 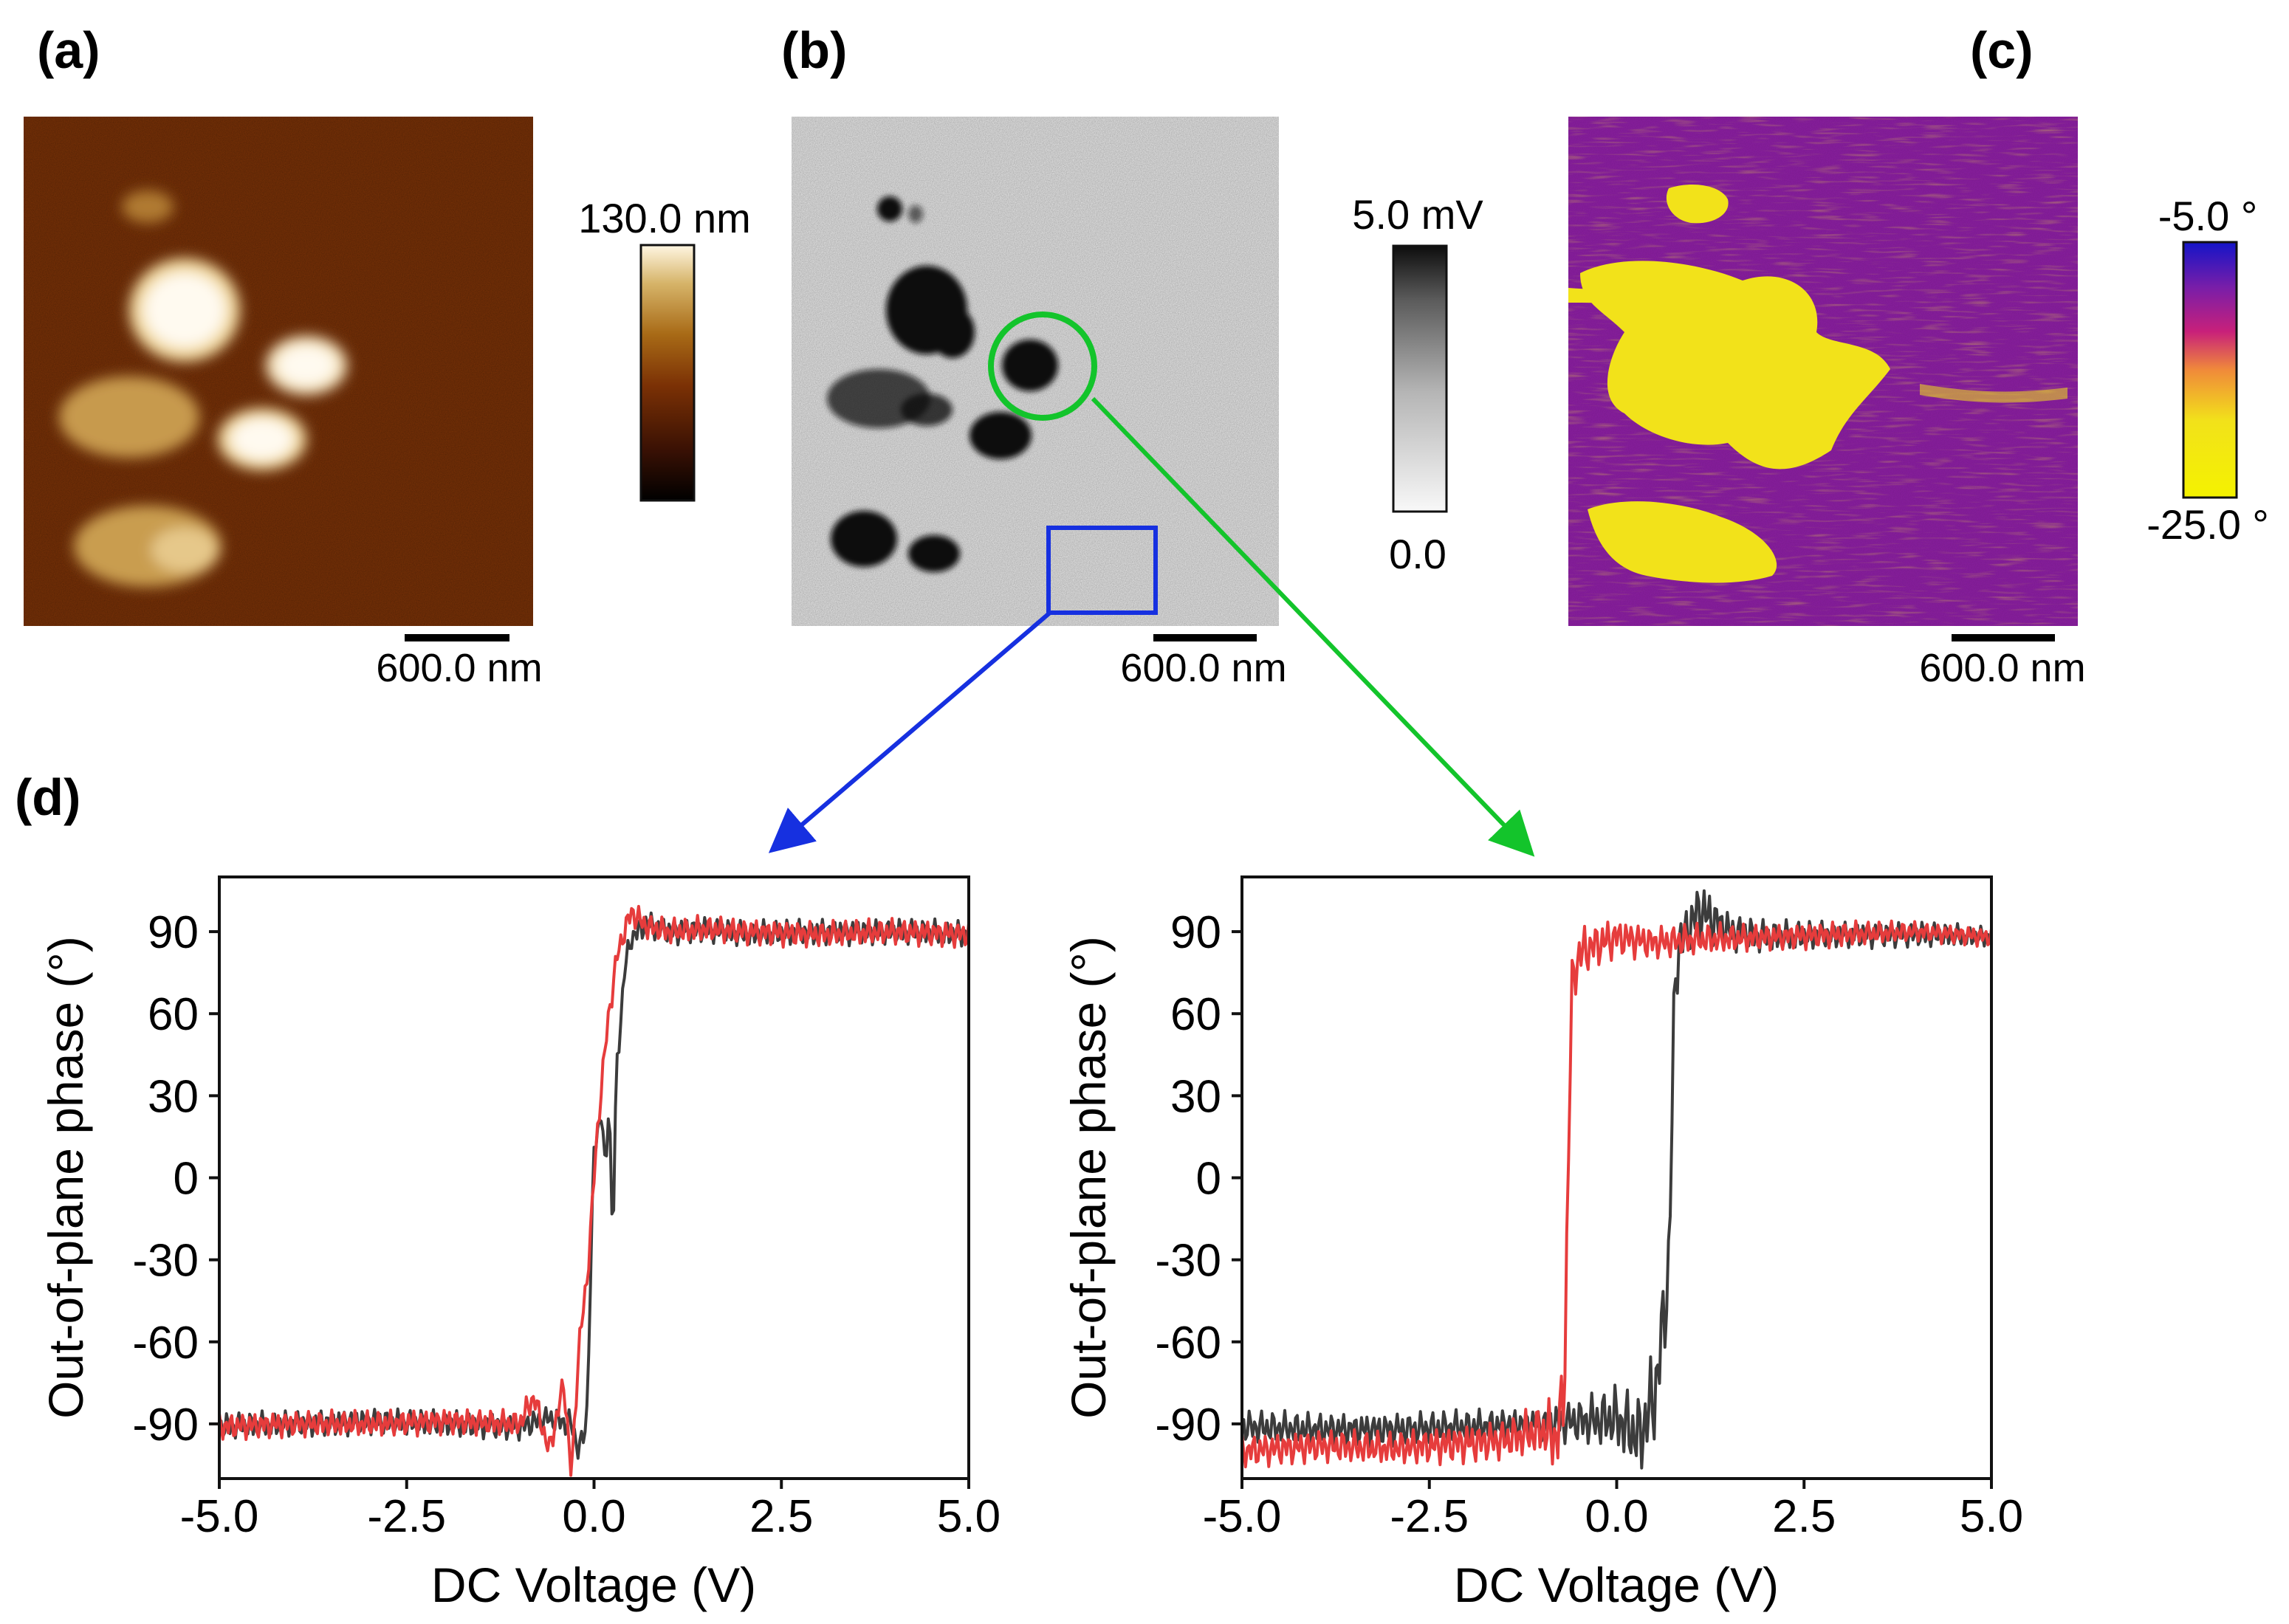 What do you see at coordinates (667, 373) in the screenshot?
I see `colorbar-a` at bounding box center [667, 373].